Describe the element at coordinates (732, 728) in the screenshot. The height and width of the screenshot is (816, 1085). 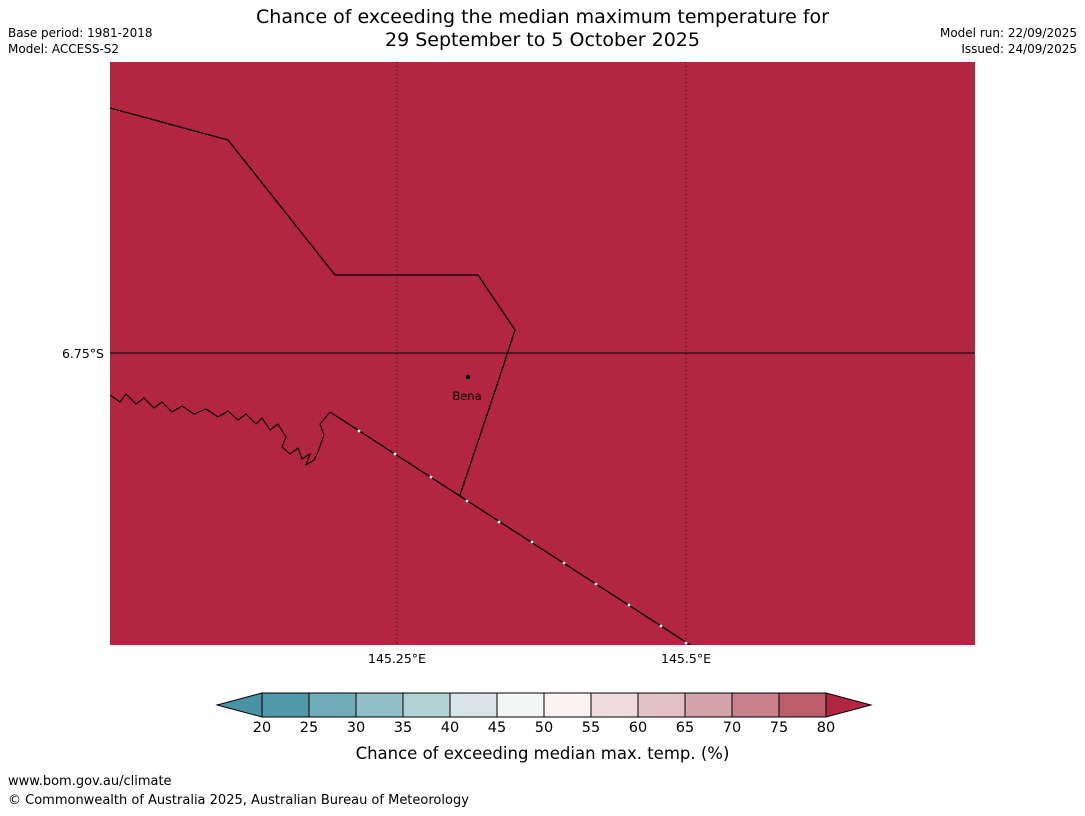
I see `colorbar-tick: 70` at that location.